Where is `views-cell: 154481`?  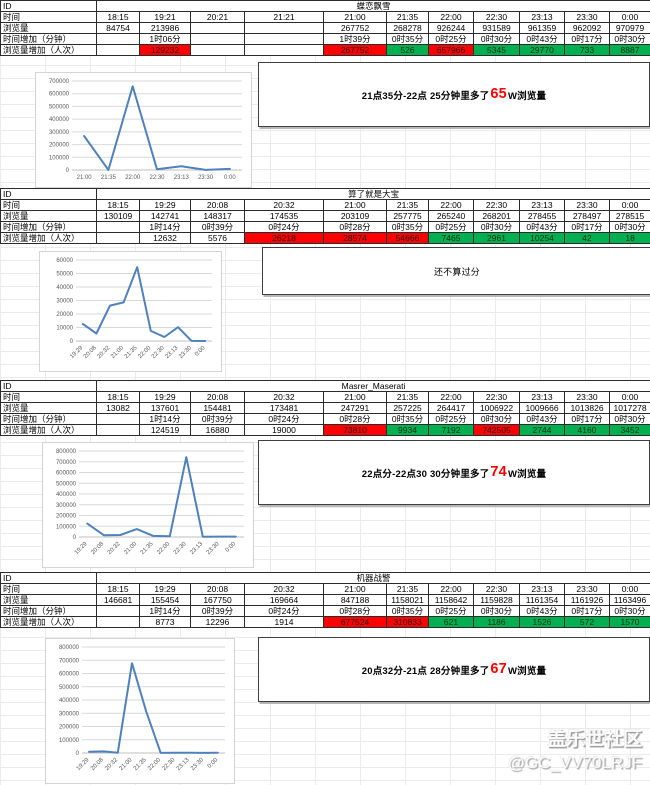
views-cell: 154481 is located at coordinates (217, 408).